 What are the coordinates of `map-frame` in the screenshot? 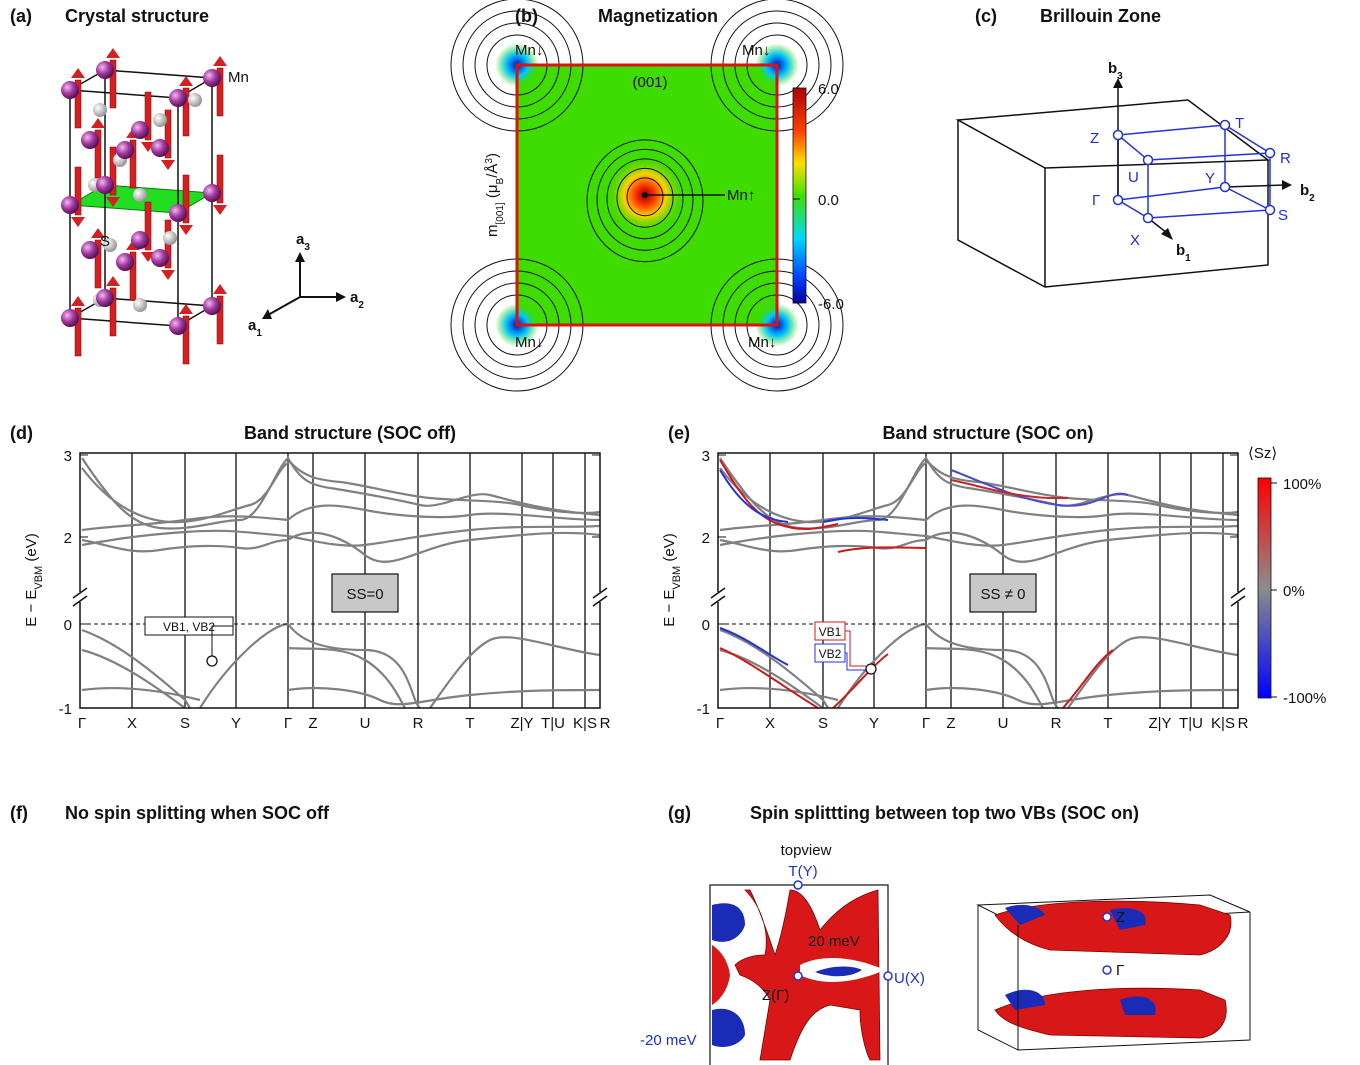 It's located at (647, 195).